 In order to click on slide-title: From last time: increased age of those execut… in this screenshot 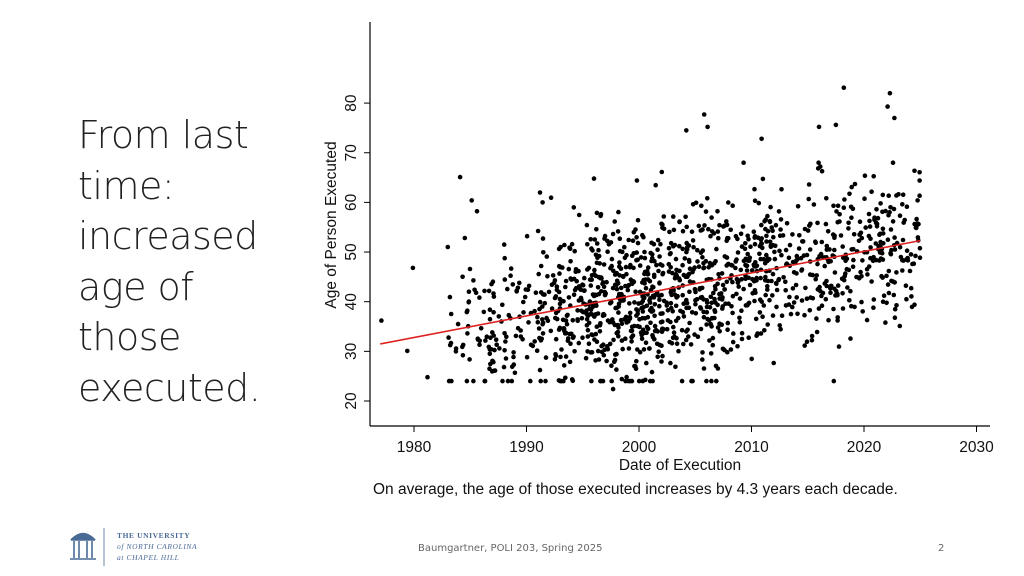, I will do `click(198, 261)`.